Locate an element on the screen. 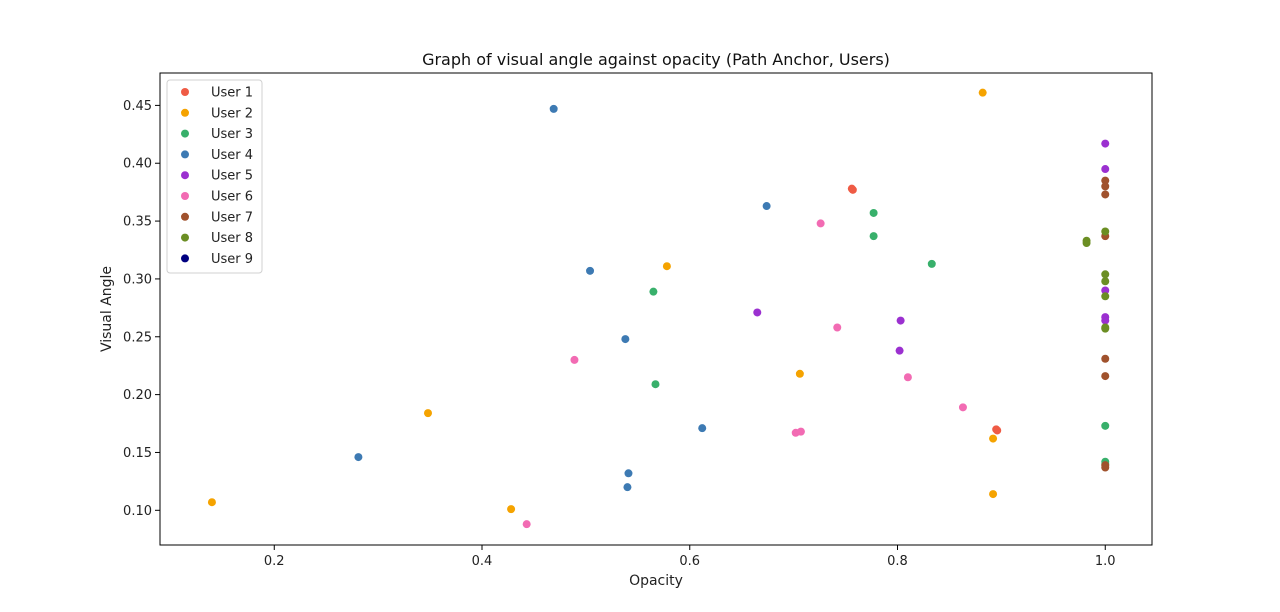  y-tick-label: 0.25 is located at coordinates (137, 337).